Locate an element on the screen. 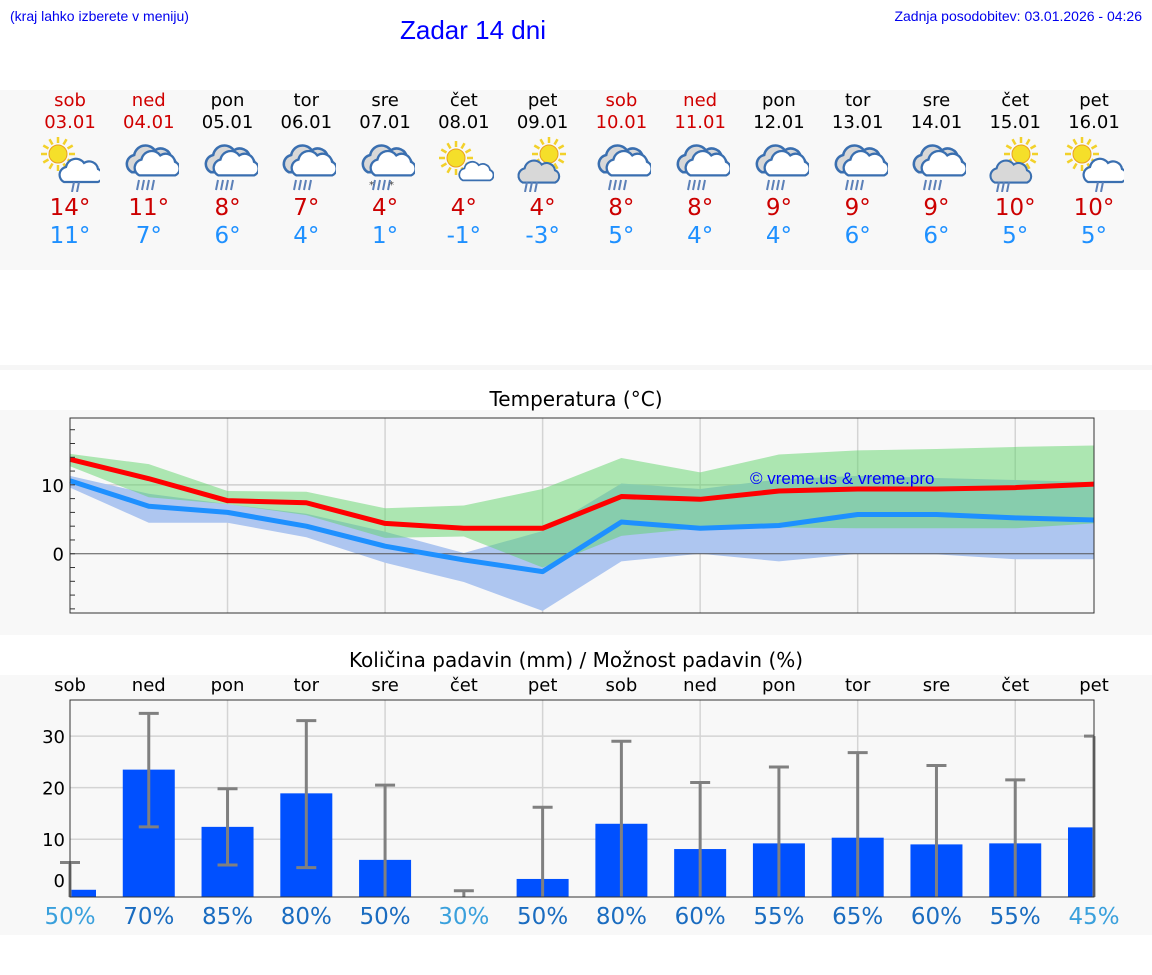  day-column: sob 03.01 14° 11° is located at coordinates (70, 170).